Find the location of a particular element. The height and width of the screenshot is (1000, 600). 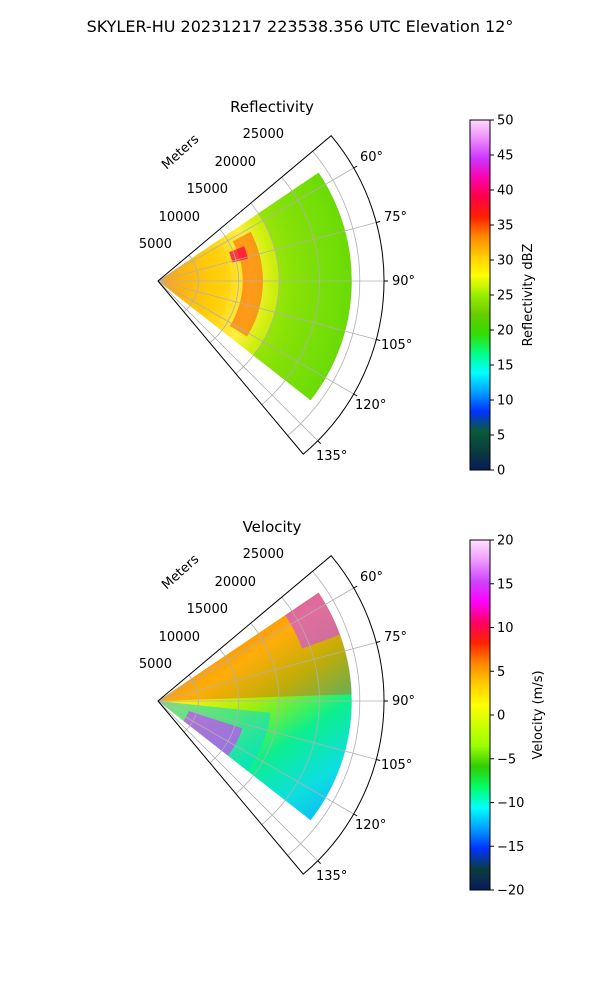

reflectivity-radial-ticks: 5000 10000 15000 20000 25000 is located at coordinates (211, 189).